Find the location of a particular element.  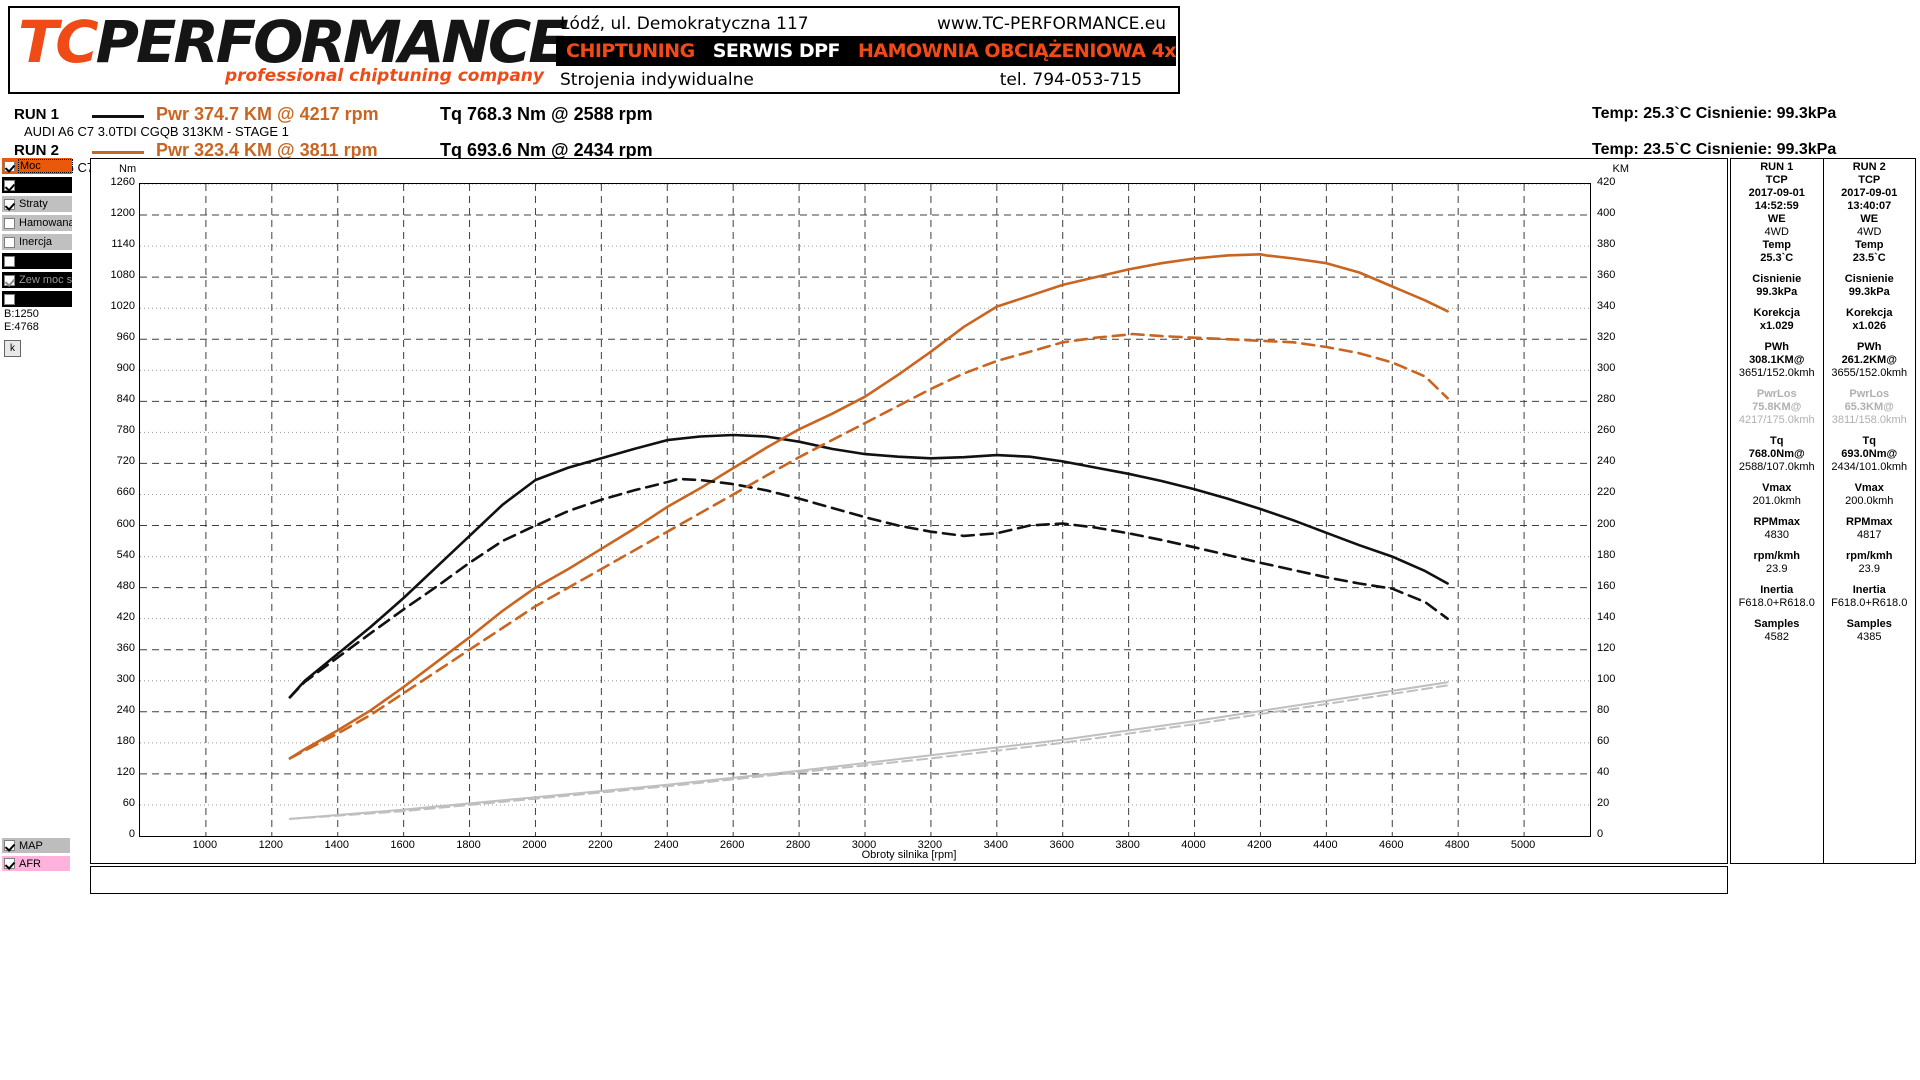

x-tick: 3600 is located at coordinates (1061, 845).